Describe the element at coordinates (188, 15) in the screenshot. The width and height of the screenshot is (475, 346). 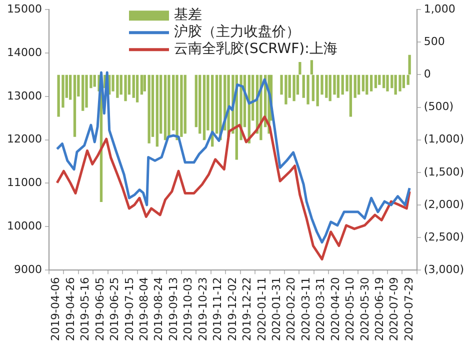
I see `legend-label: 基差` at that location.